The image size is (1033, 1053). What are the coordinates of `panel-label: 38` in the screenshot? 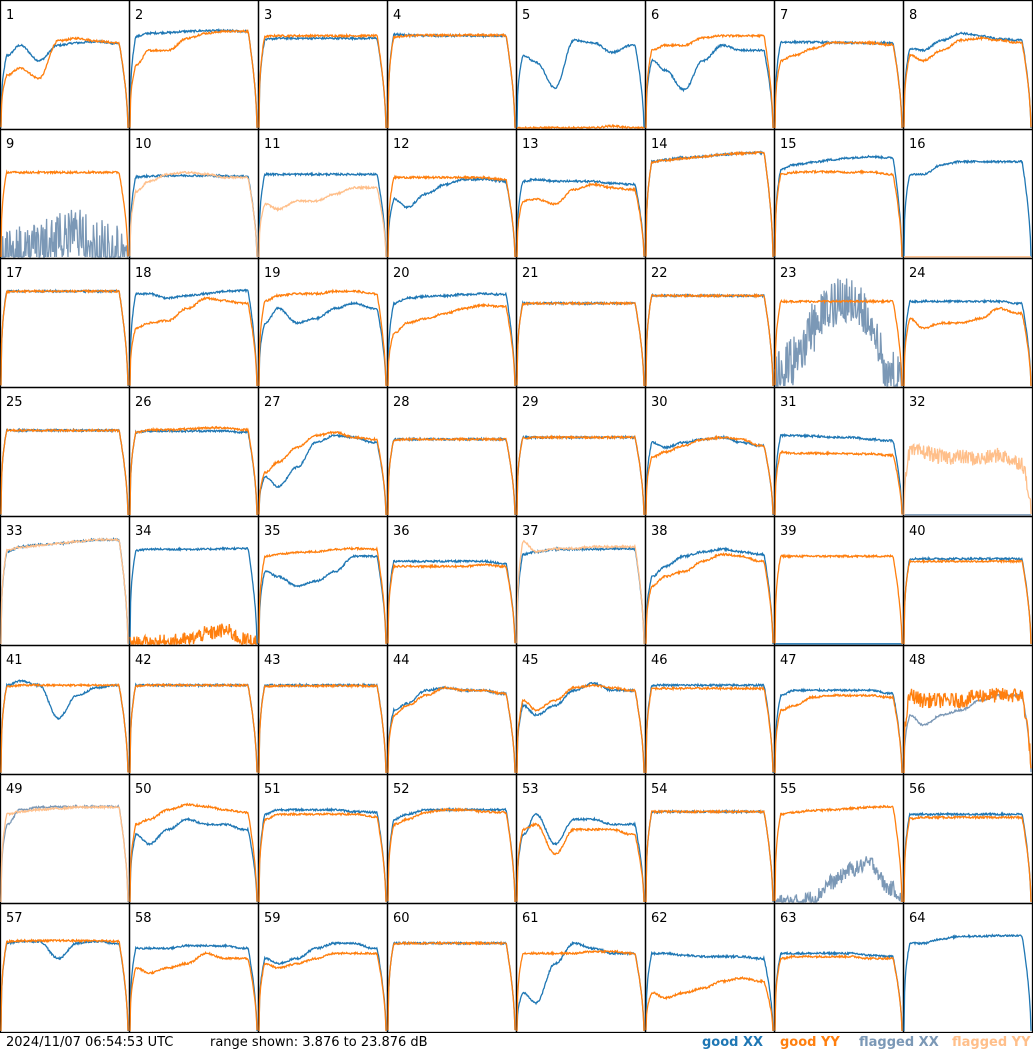 It's located at (659, 531).